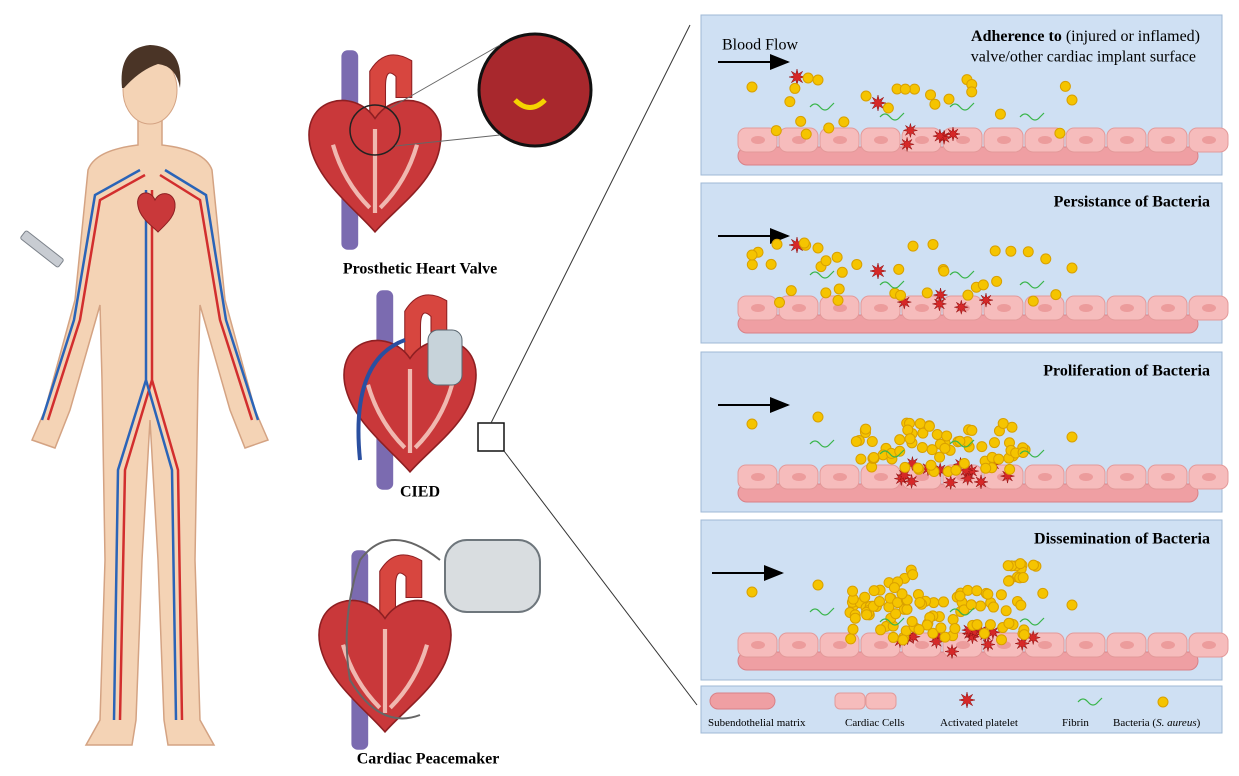 Image resolution: width=1239 pixels, height=776 pixels. Describe the element at coordinates (150, 447) in the screenshot. I see `artery` at that location.